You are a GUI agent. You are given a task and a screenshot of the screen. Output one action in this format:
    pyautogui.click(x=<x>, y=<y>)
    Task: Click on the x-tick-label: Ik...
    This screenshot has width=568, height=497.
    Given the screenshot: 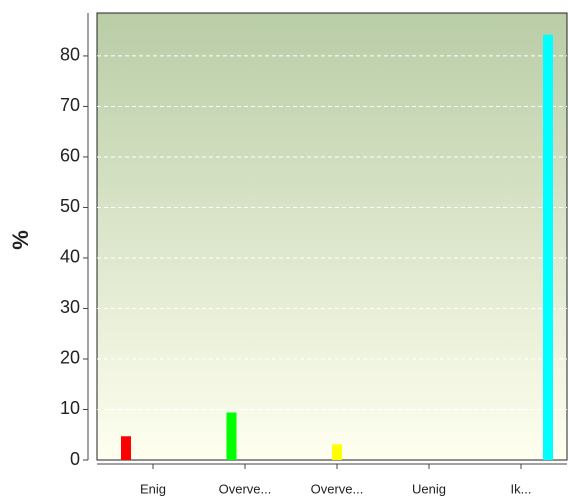 What is the action you would take?
    pyautogui.click(x=521, y=488)
    